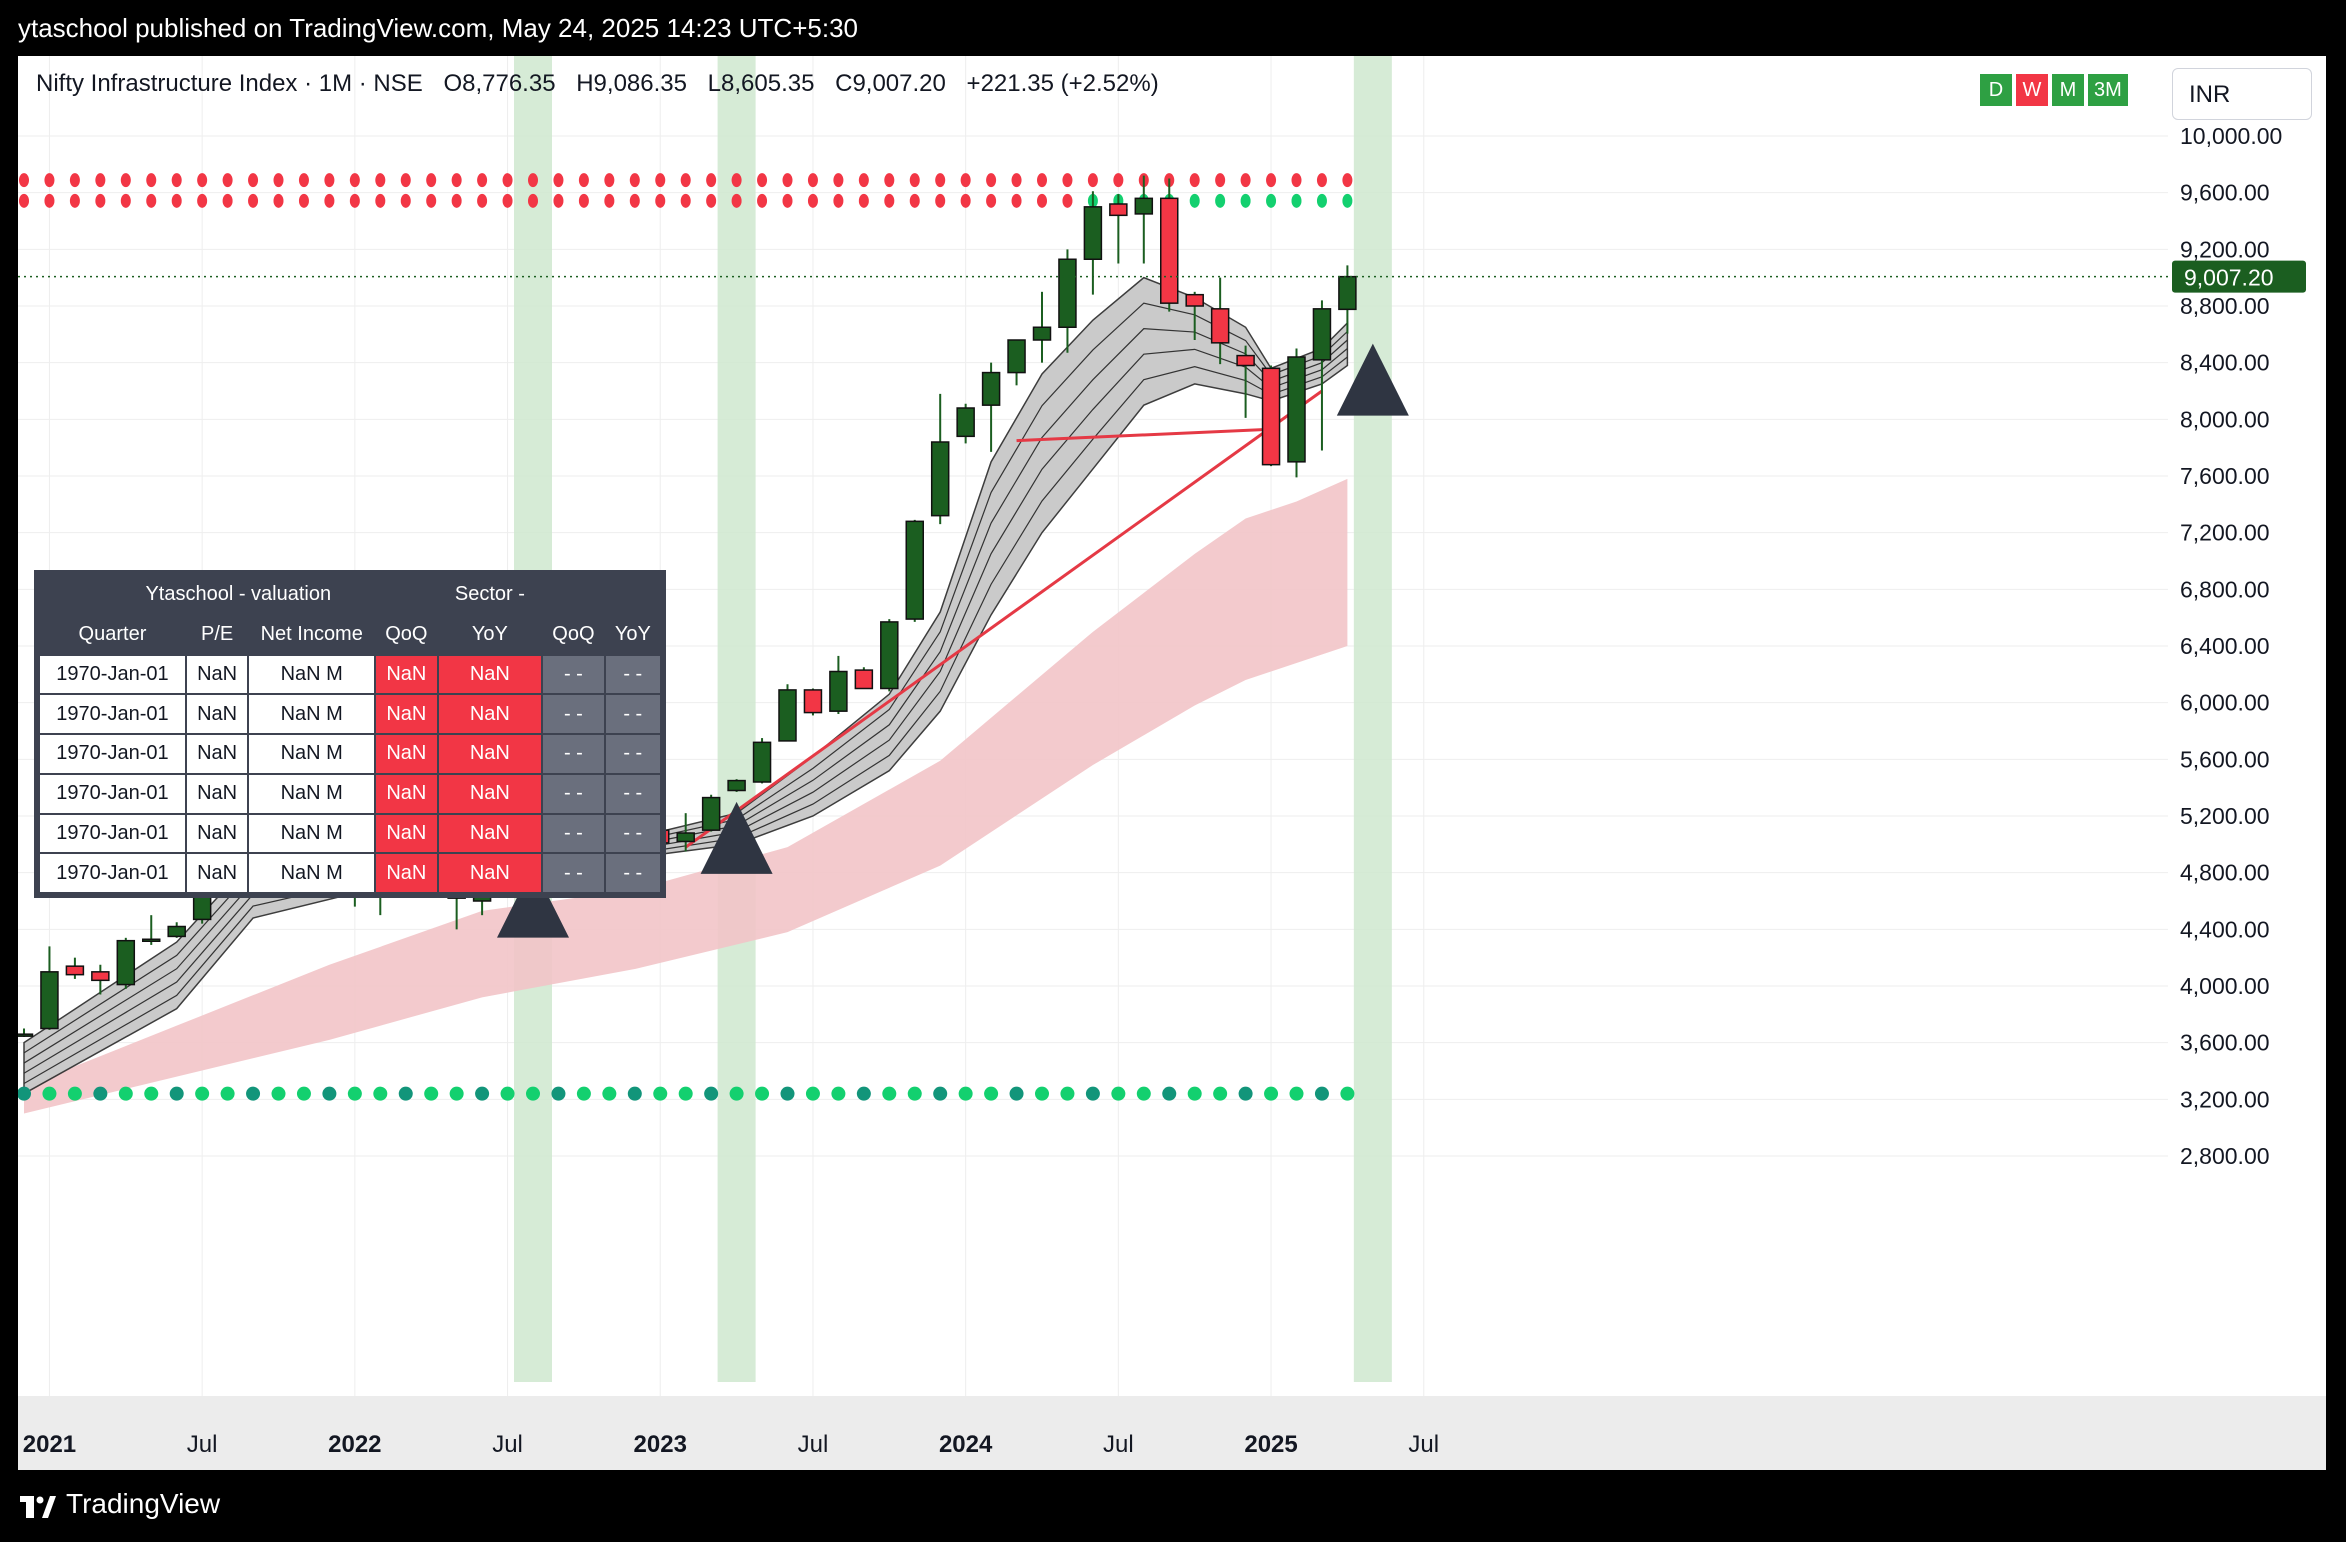  Describe the element at coordinates (2032, 90) in the screenshot. I see `timeframe-w-button: W` at that location.